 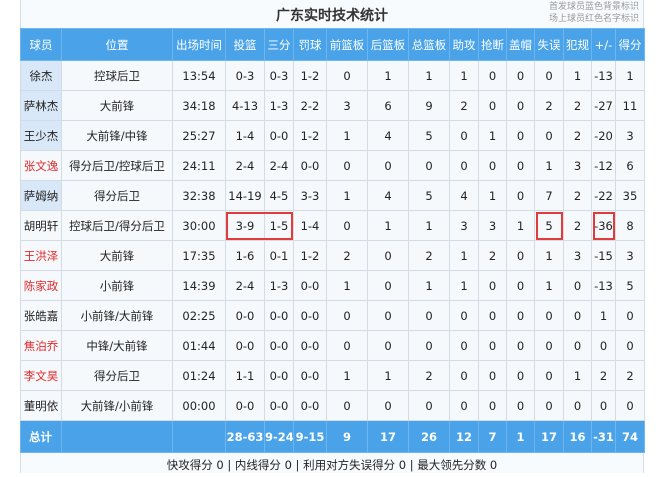 I want to click on stat-cell: 25:27, so click(x=199, y=135).